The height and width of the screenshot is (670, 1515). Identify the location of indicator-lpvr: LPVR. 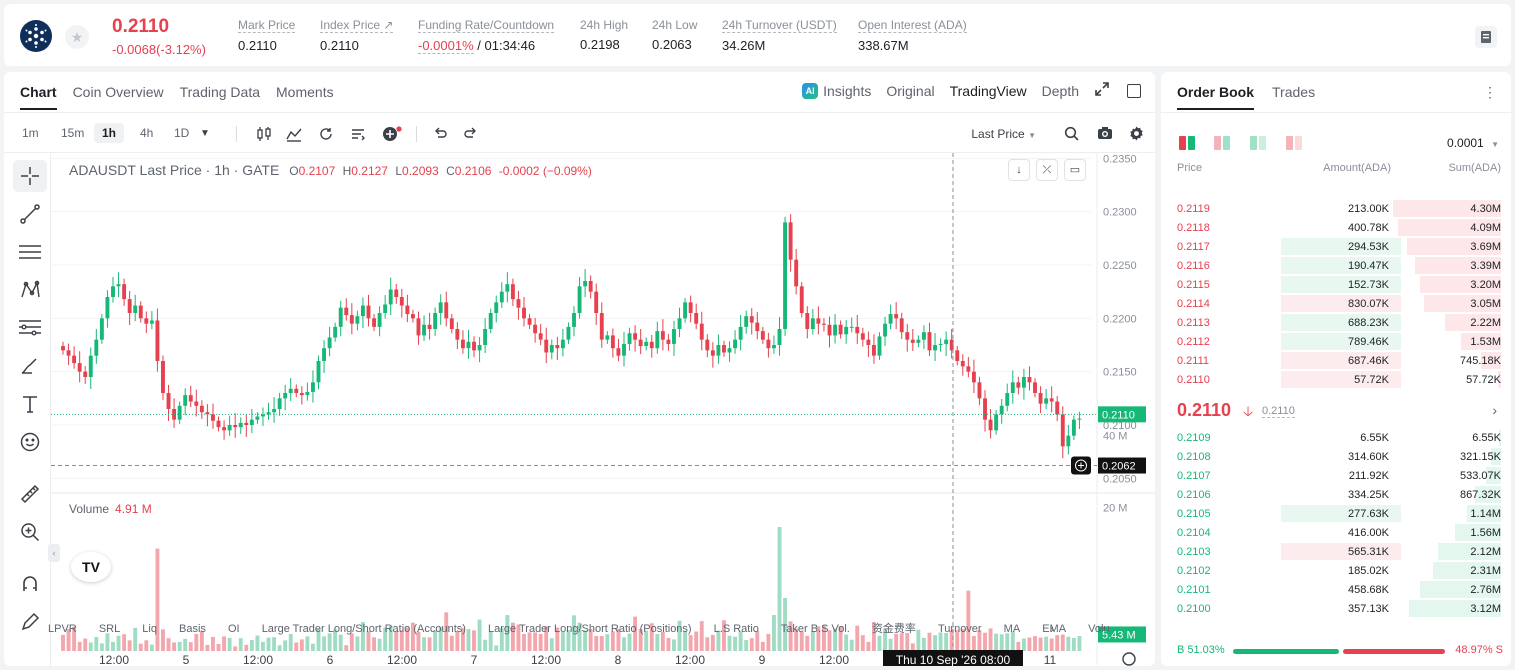
(62, 629).